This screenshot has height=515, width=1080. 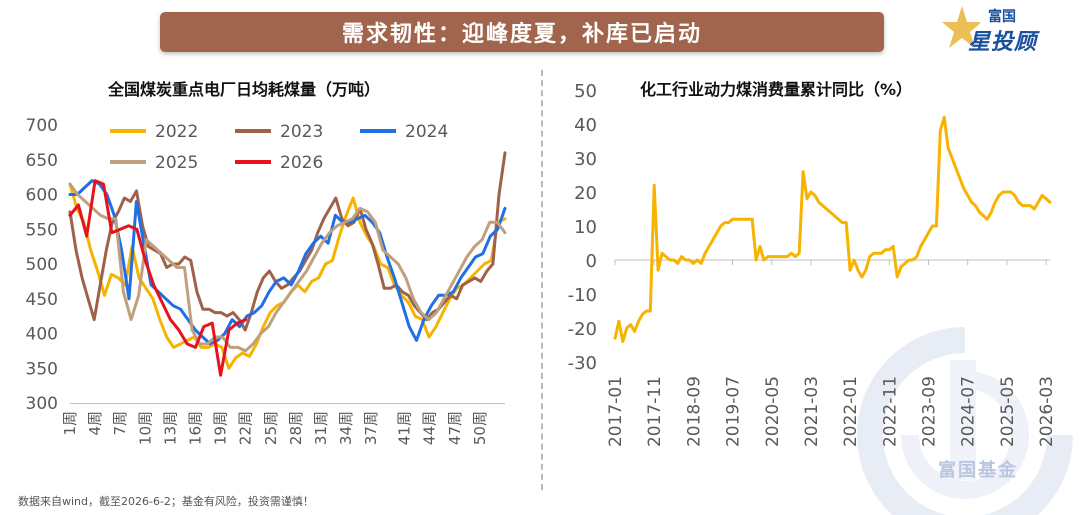 I want to click on watermark-logo-icon, so click(x=965, y=421).